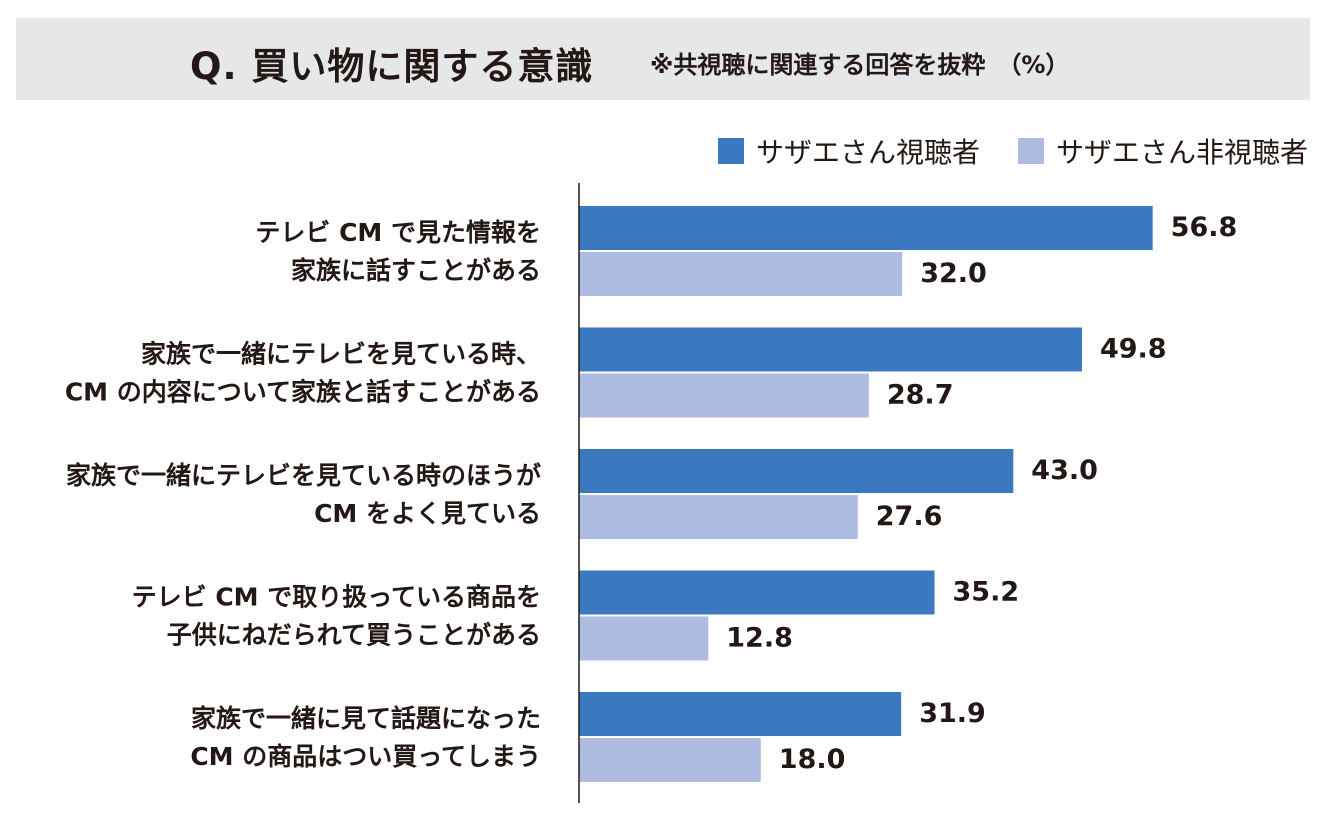  I want to click on value-label-series-0-cat-3: 35.2, so click(986, 592).